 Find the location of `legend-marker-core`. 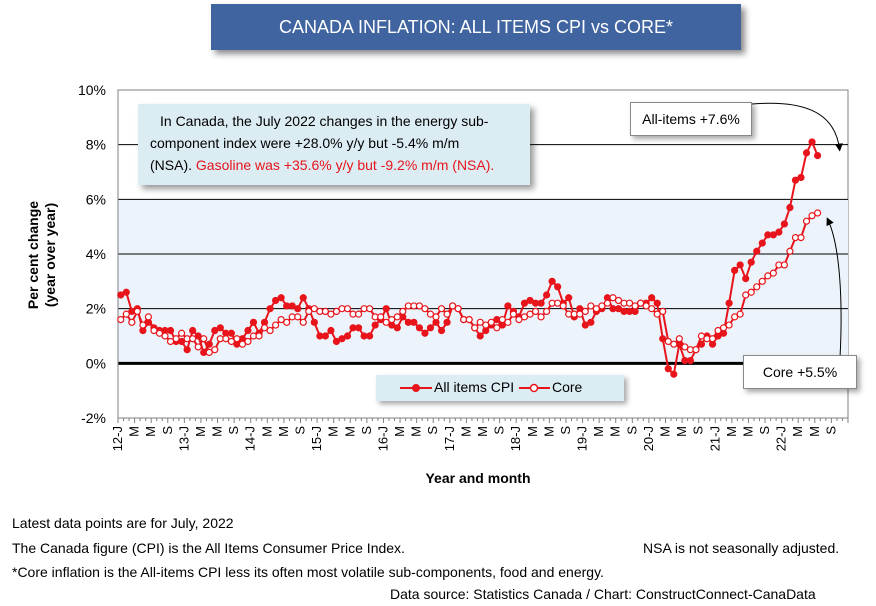

legend-marker-core is located at coordinates (534, 388).